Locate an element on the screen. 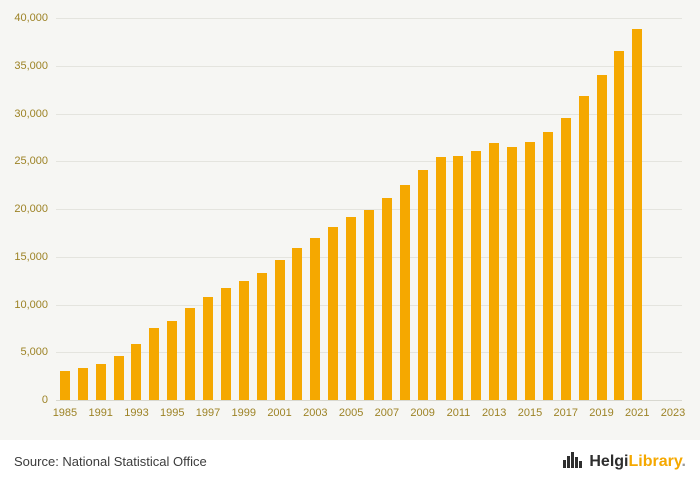 This screenshot has height=483, width=700. logo-text-library: Library is located at coordinates (655, 461).